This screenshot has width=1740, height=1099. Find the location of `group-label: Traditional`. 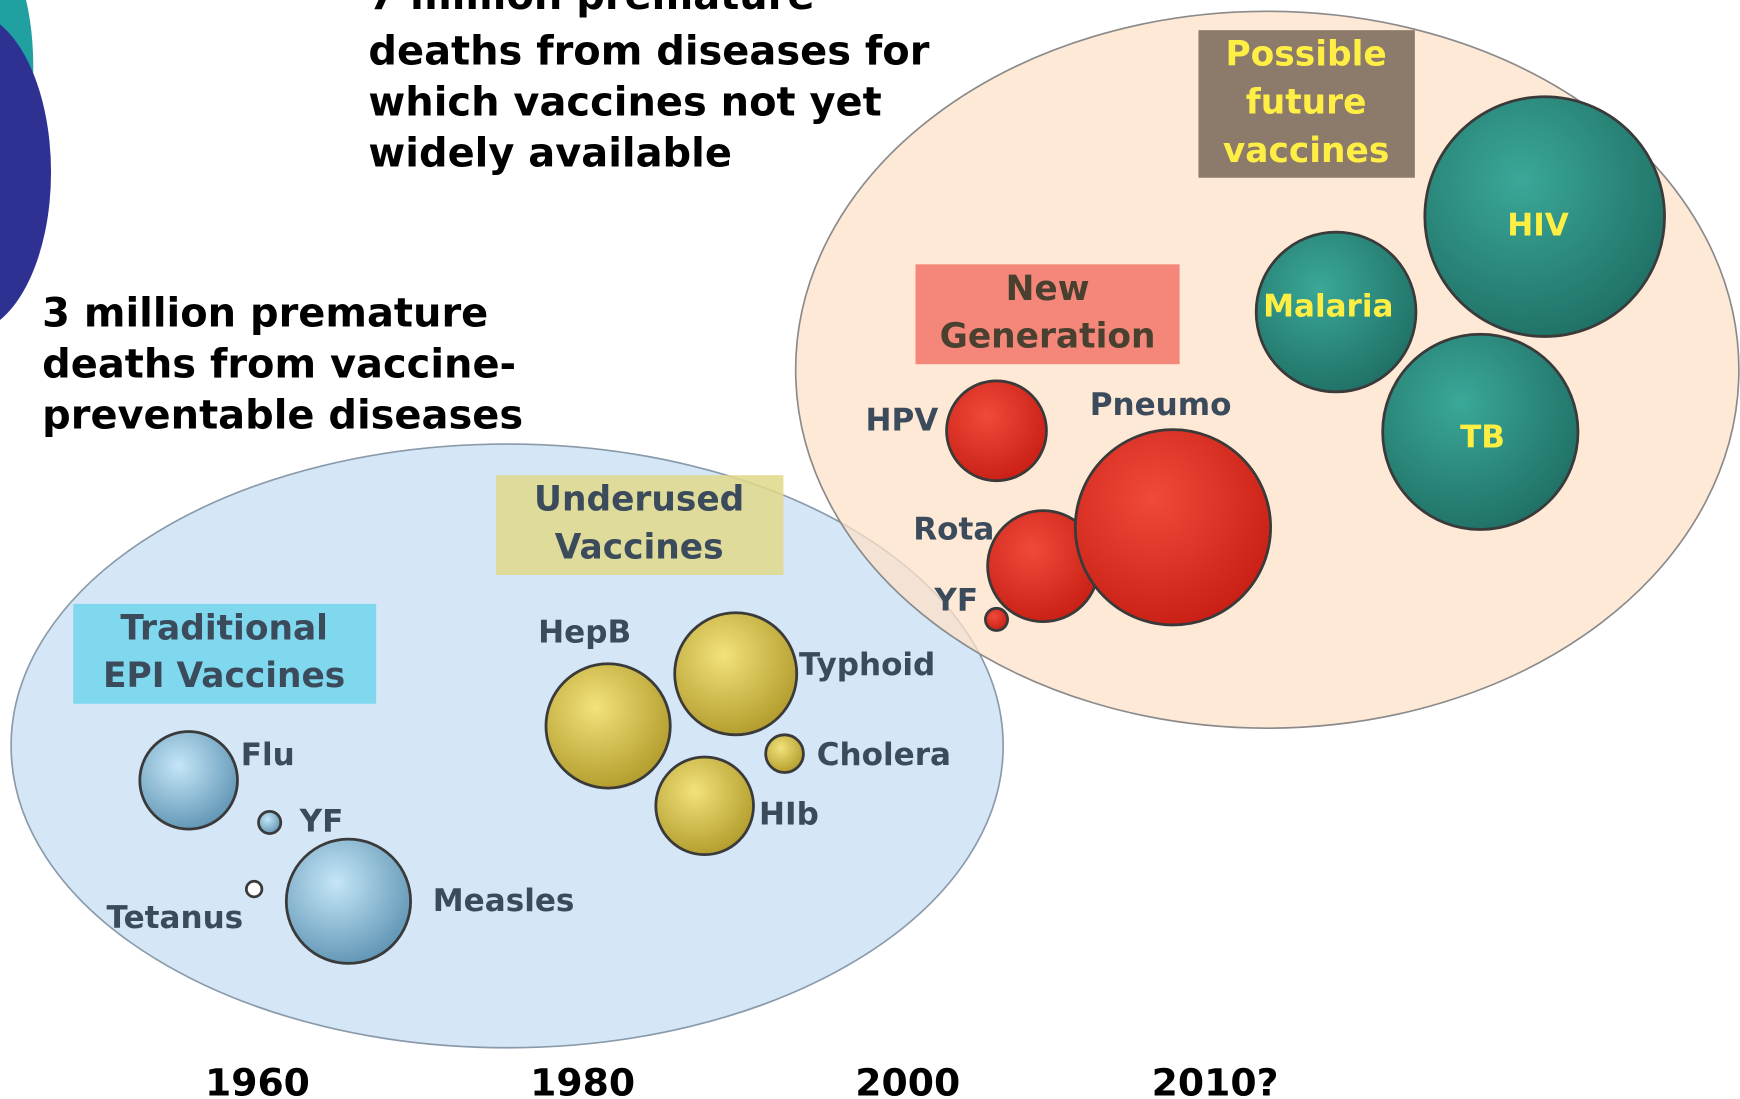

group-label: Traditional is located at coordinates (224, 628).